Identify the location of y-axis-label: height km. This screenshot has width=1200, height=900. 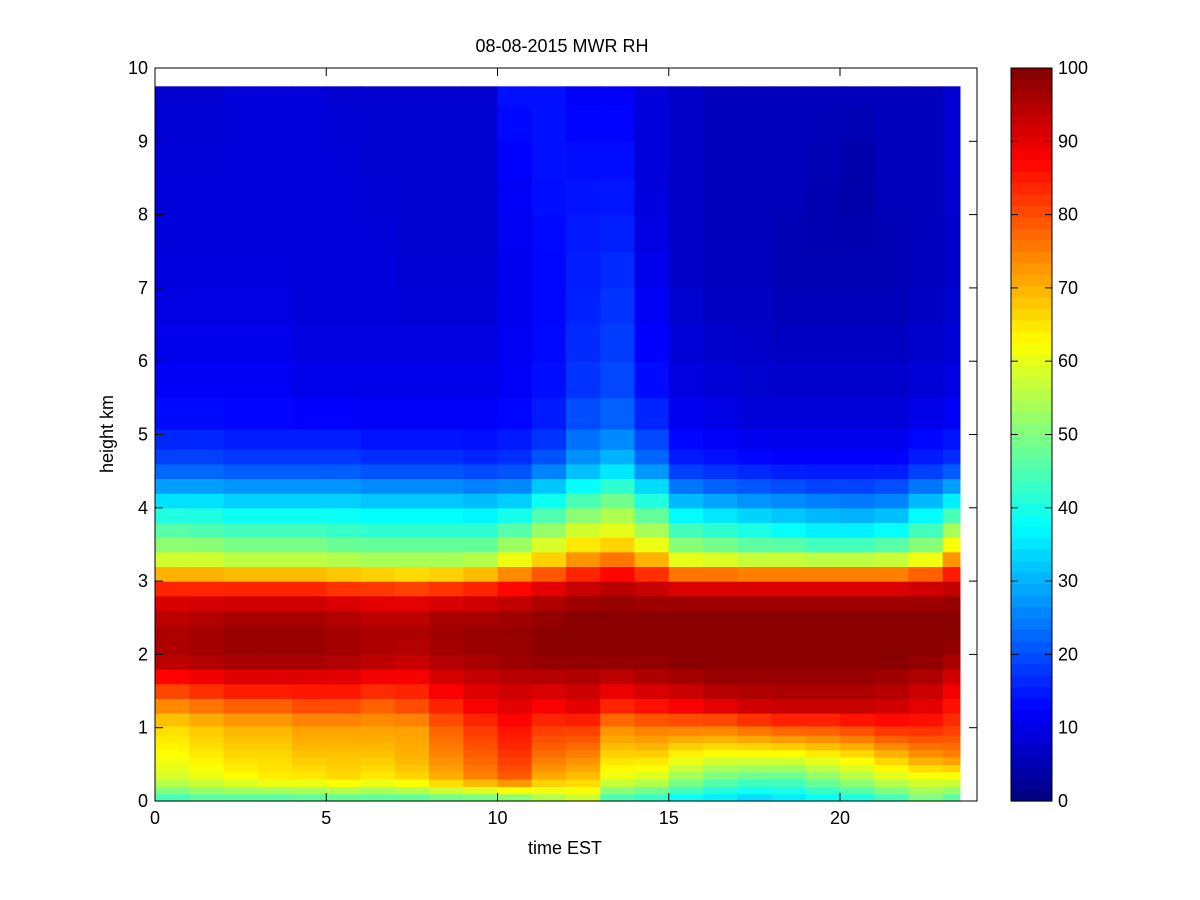
(107, 434).